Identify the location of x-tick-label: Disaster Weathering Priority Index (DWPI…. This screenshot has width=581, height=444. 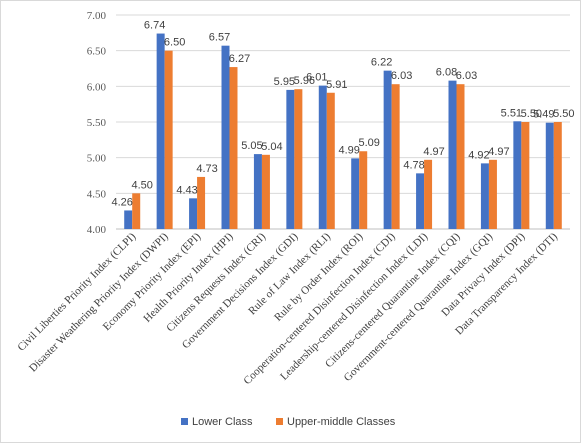
(99, 302).